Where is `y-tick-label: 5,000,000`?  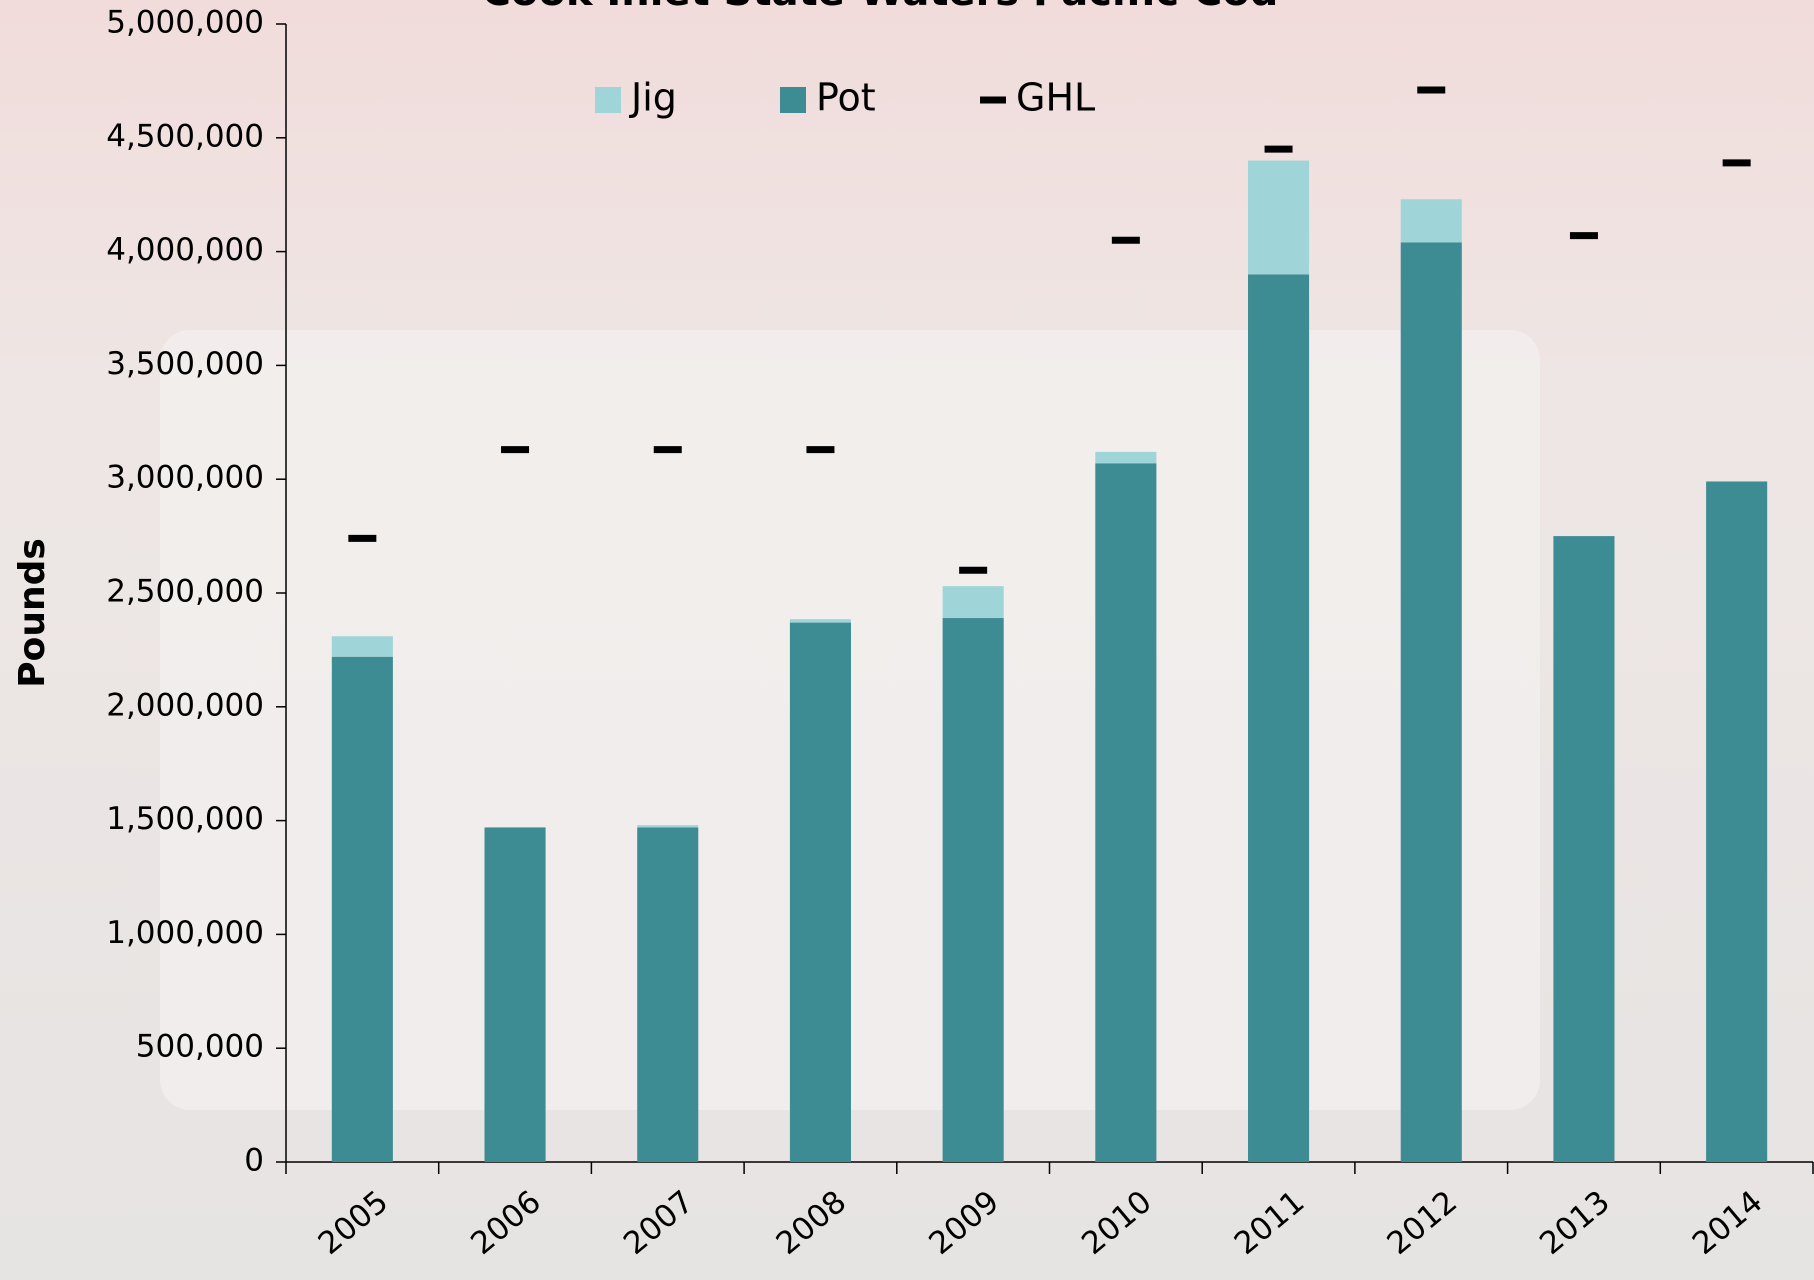
y-tick-label: 5,000,000 is located at coordinates (185, 23).